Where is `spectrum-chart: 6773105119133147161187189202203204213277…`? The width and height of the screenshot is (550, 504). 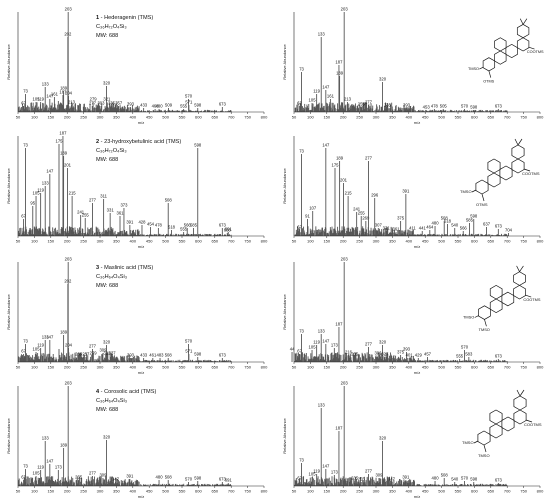 spectrum-chart: 6773105119133147161187189202203204213277… is located at coordinates (137, 66).